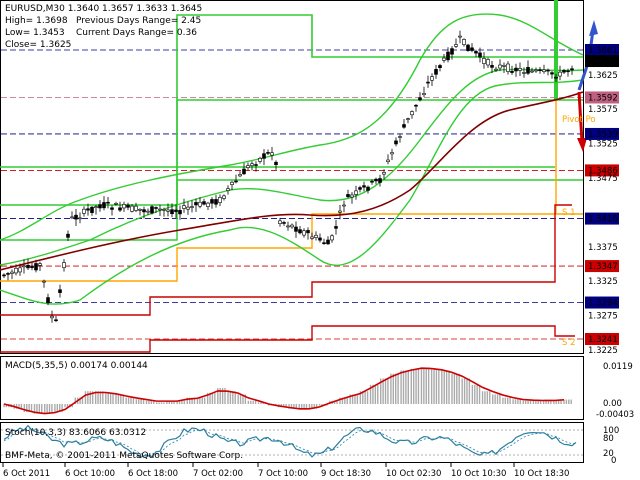  I want to click on time-label: 6 Oct 10:00, so click(90, 474).